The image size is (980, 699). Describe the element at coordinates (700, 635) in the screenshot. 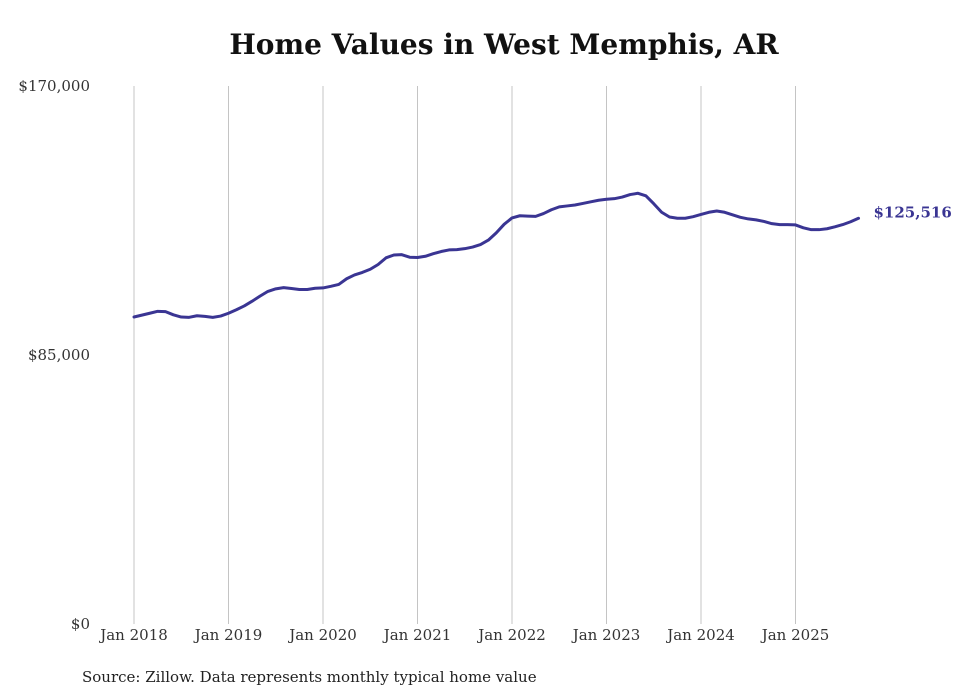

I see `x-tick-label: Jan 2024` at that location.